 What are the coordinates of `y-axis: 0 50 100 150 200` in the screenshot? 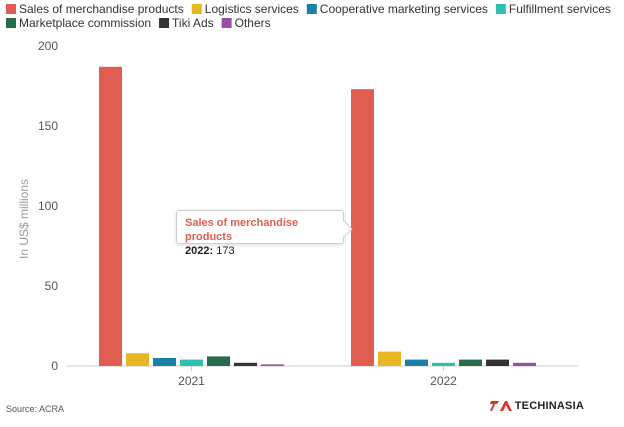 It's located at (48, 206).